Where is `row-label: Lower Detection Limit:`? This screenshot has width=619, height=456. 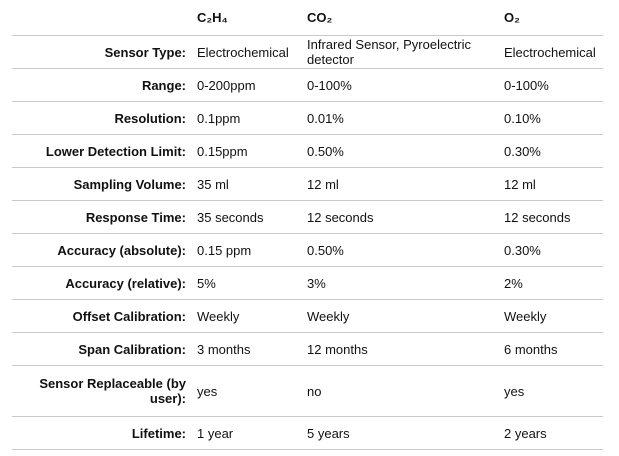 row-label: Lower Detection Limit: is located at coordinates (101, 151).